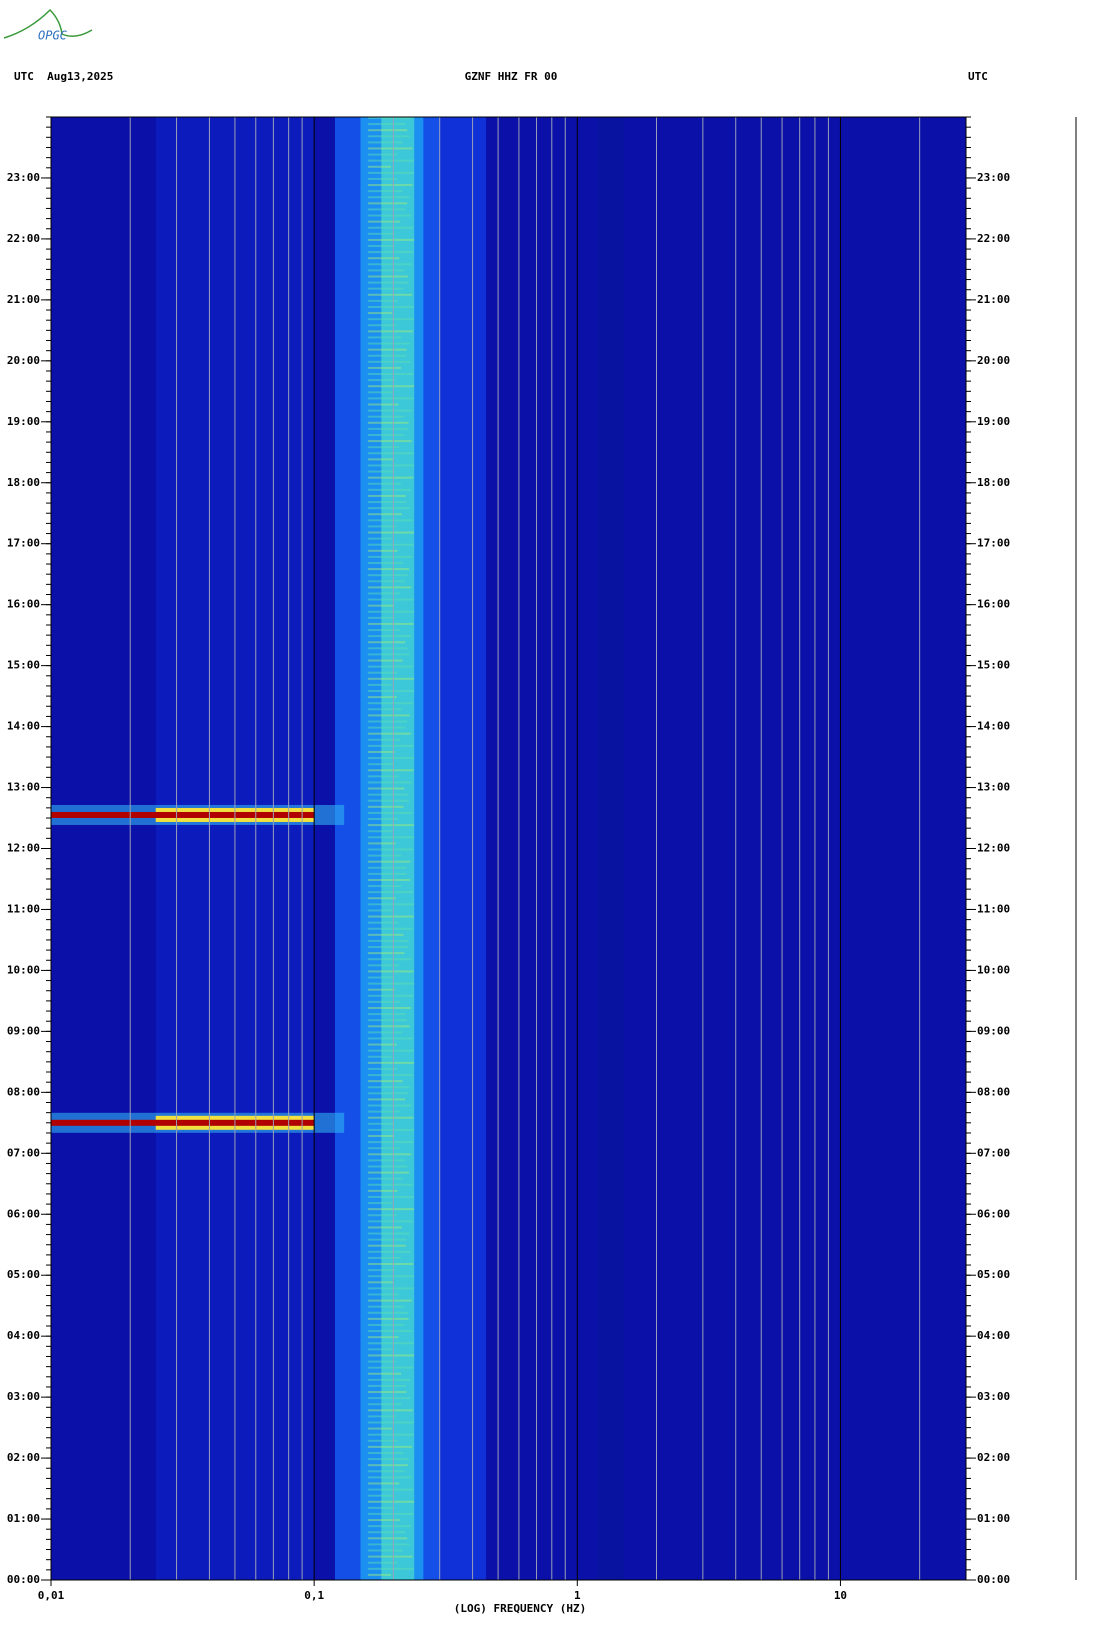  What do you see at coordinates (993, 1518) in the screenshot?
I see `y-tick-label-right: 01:00` at bounding box center [993, 1518].